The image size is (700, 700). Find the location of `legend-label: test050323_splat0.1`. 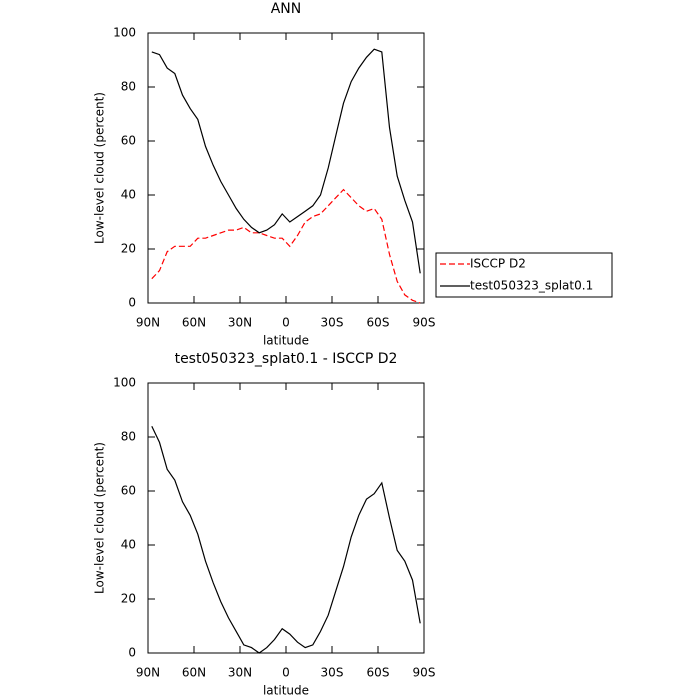

legend-label: test050323_splat0.1 is located at coordinates (531, 286).